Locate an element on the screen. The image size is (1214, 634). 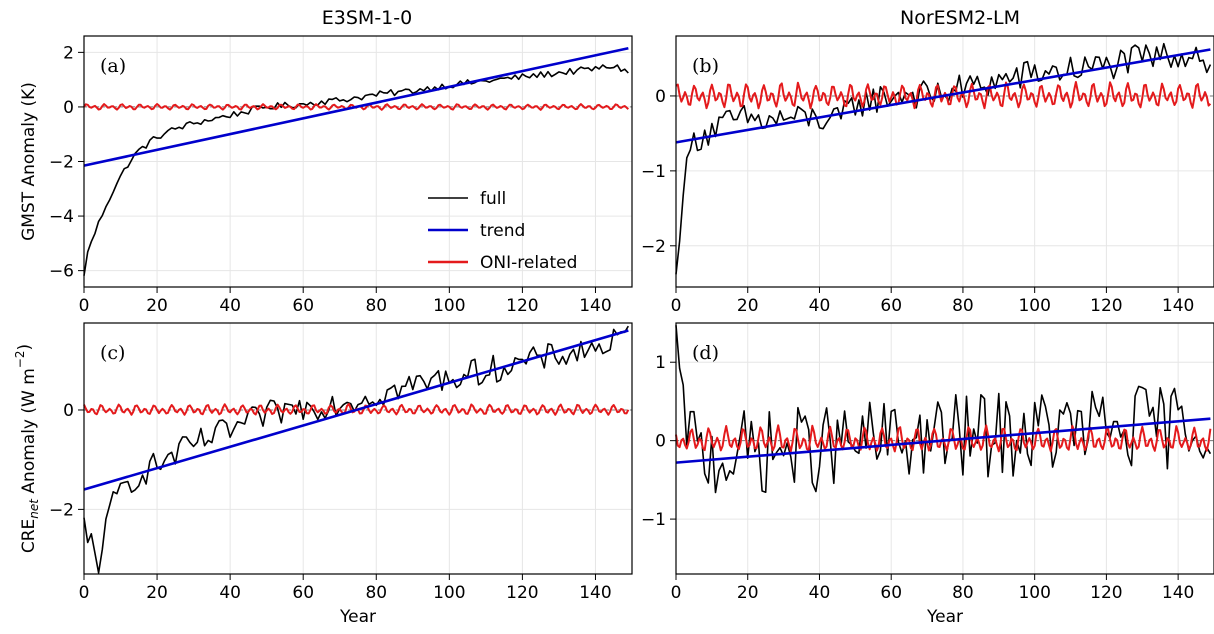
y-axis-label-sup: −2 is located at coordinates (20, 360).